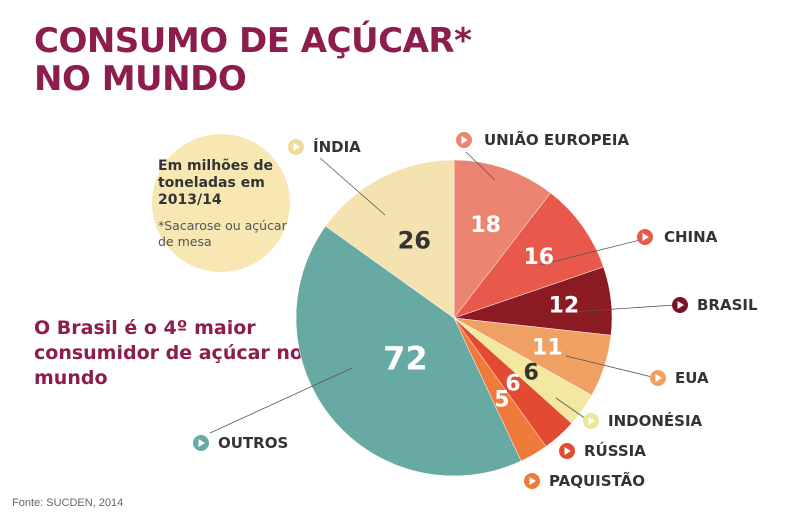  What do you see at coordinates (691, 237) in the screenshot?
I see `slice-label-1: CHINA` at bounding box center [691, 237].